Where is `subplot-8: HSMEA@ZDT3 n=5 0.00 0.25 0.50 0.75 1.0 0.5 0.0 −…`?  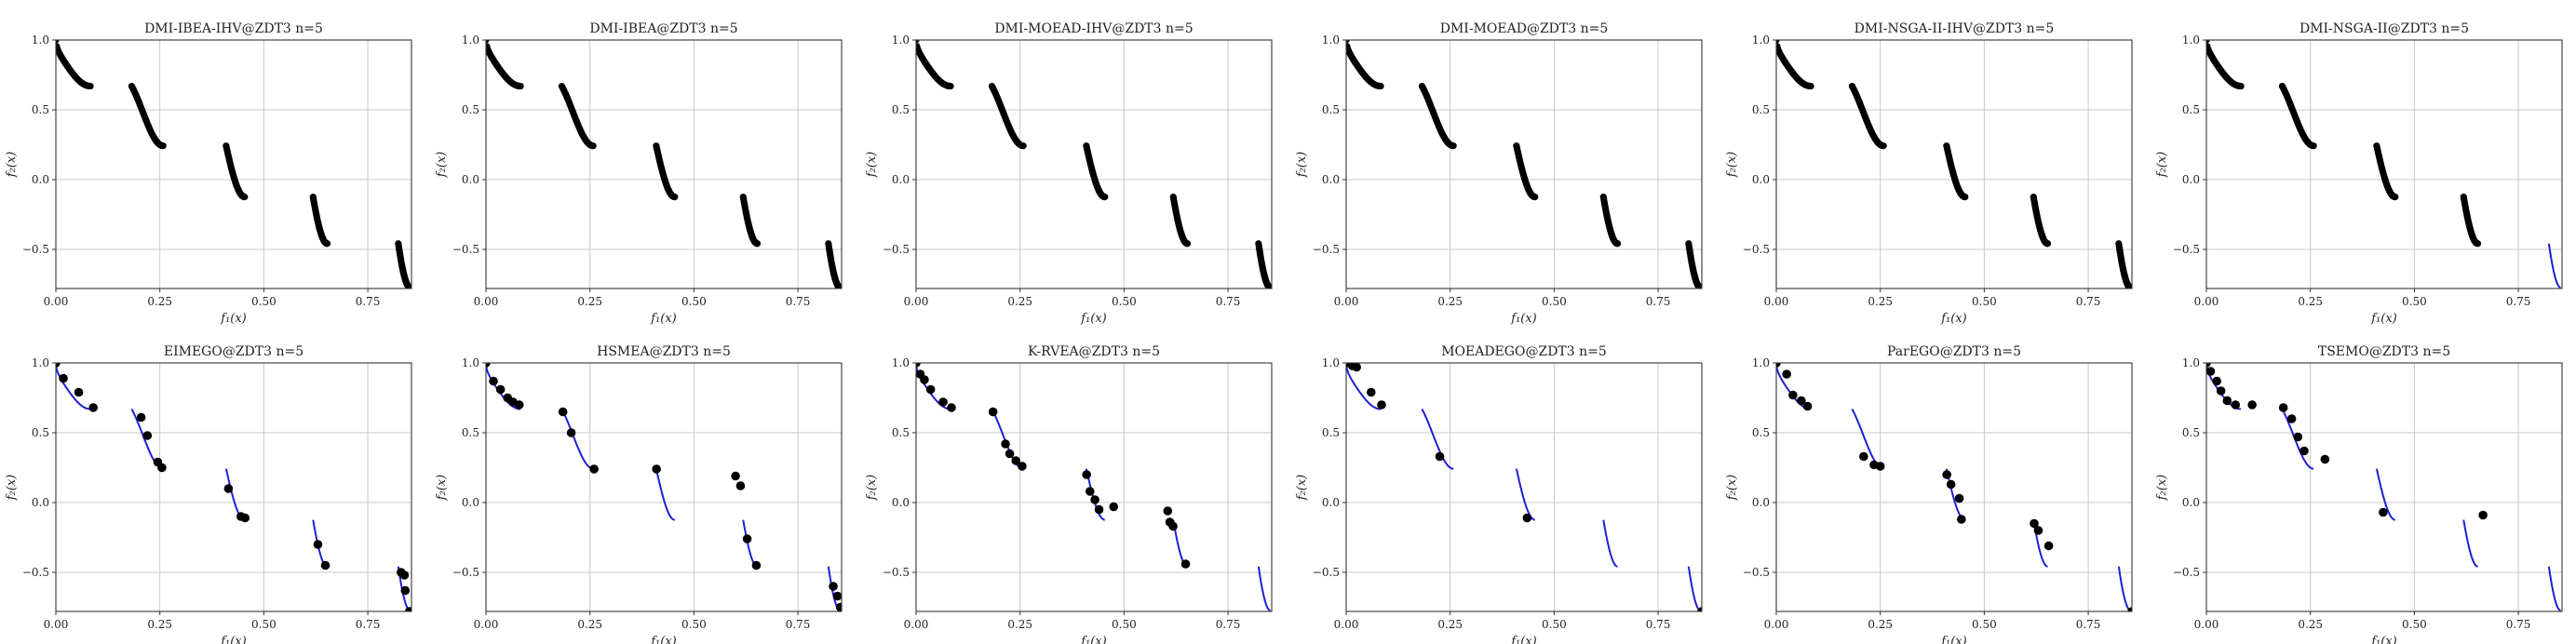
subplot-8: HSMEA@ZDT3 n=5 0.00 0.25 0.50 0.75 1.0 0.5 0.0 −… is located at coordinates (639, 494).